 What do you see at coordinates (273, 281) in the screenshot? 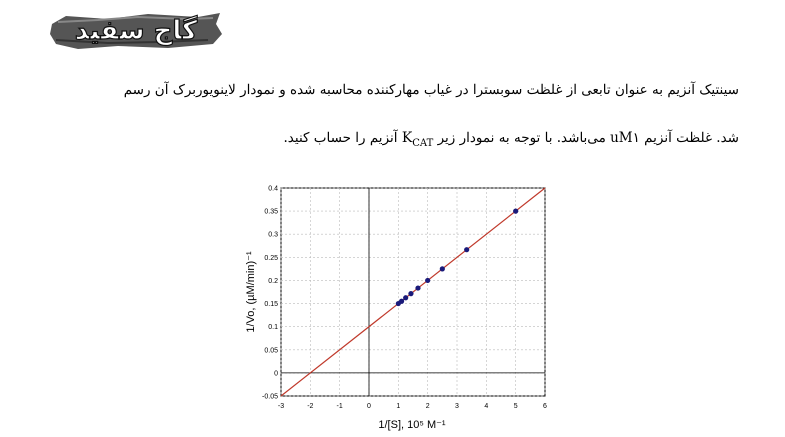
I see `y-tick-label-5: 0.2` at bounding box center [273, 281].